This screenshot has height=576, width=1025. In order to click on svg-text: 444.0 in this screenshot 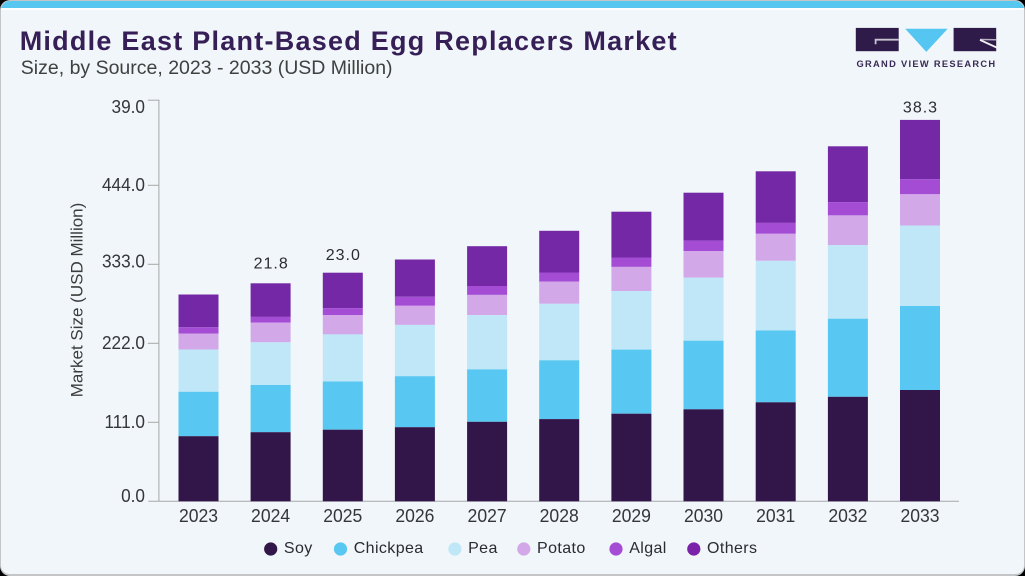, I will do `click(123, 184)`.